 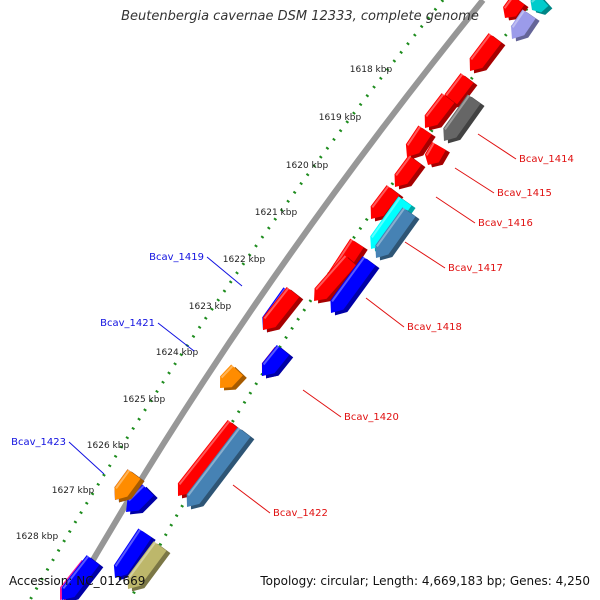 I want to click on ruler-tick-label: 1625 kbp, so click(x=144, y=400).